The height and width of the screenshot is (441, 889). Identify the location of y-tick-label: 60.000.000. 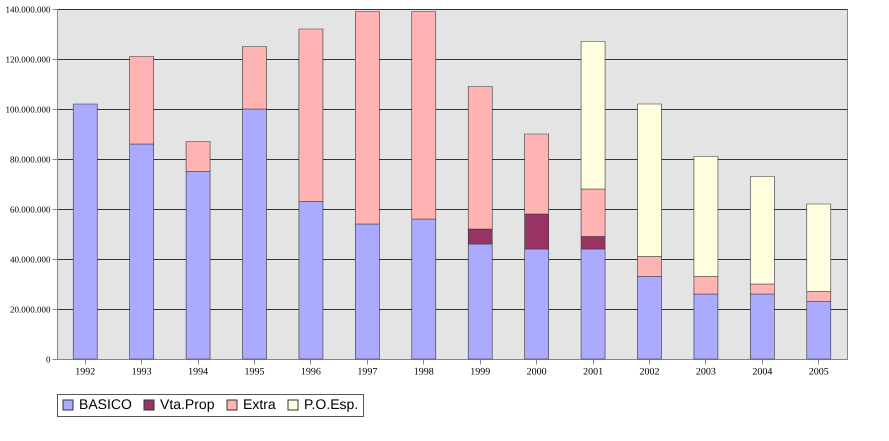
(30, 209).